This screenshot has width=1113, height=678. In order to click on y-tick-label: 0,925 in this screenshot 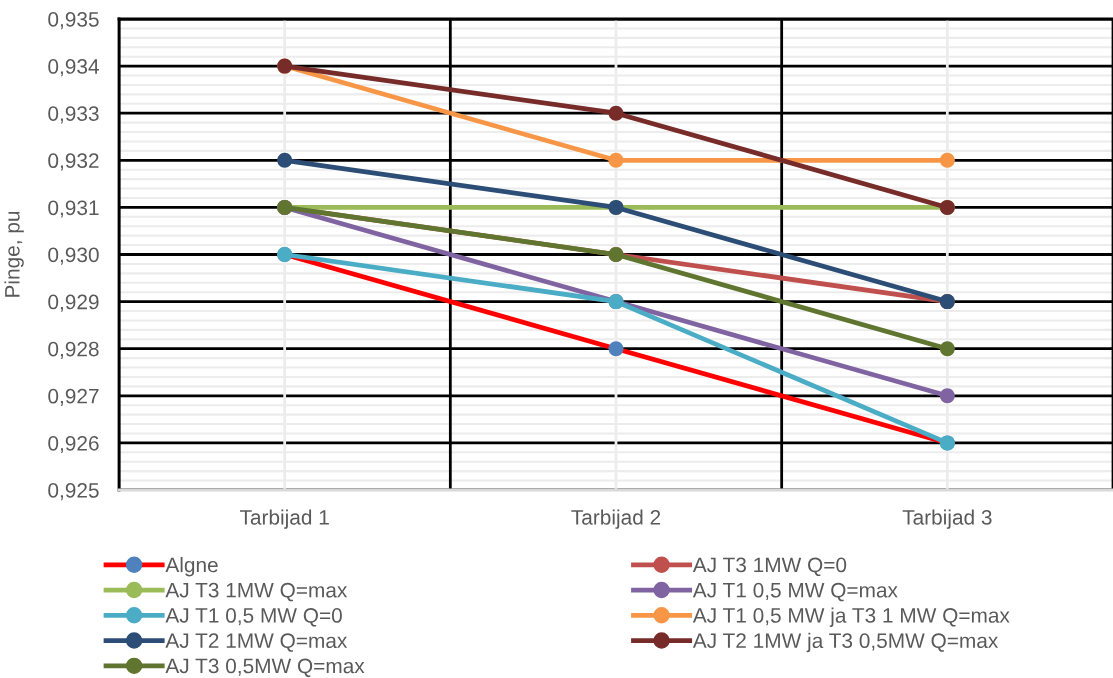, I will do `click(73, 492)`.